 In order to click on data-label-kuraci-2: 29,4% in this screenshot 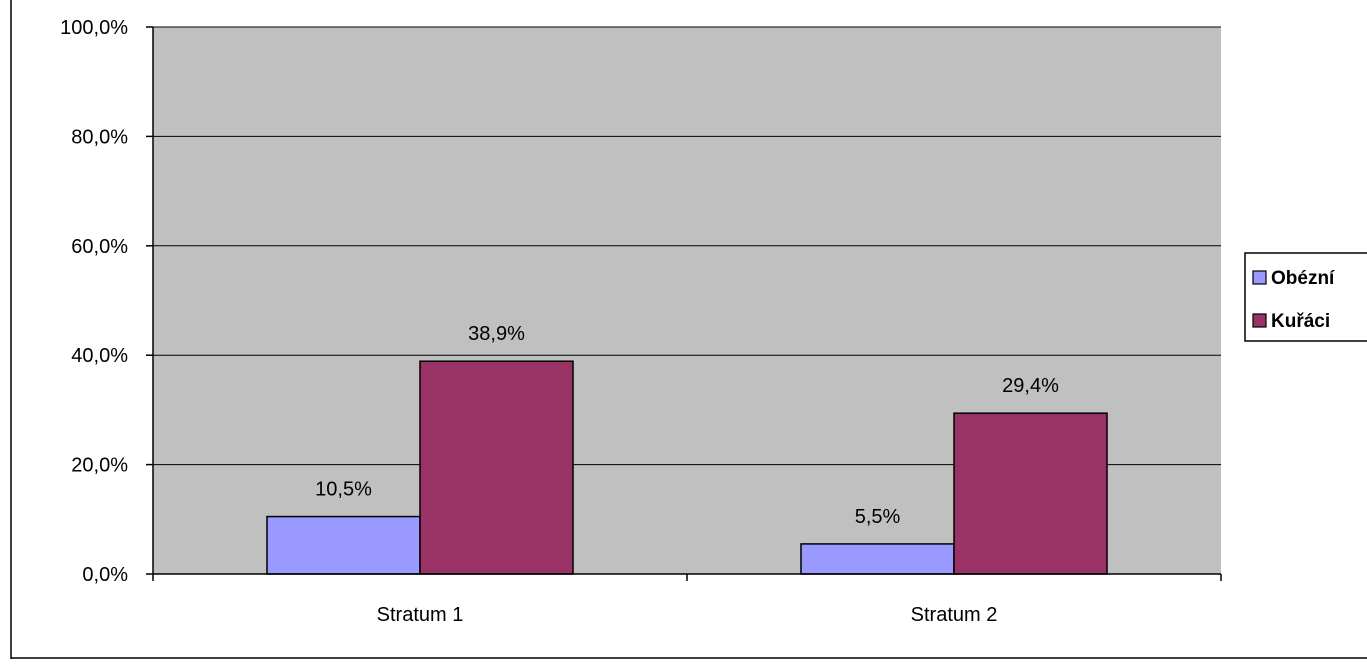, I will do `click(1030, 386)`.